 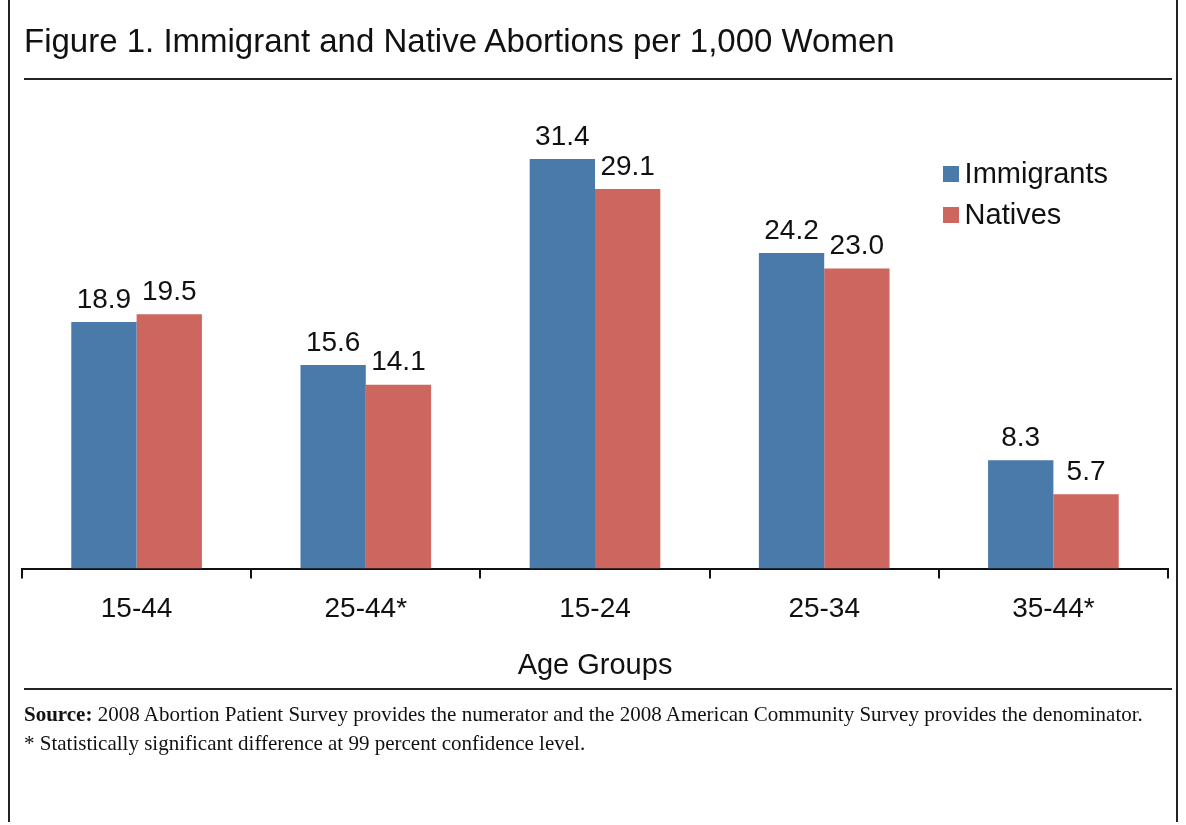 What do you see at coordinates (459, 41) in the screenshot?
I see `chart-title: Figure 1. Immigrant and Native Abortions per 1,000 Women` at bounding box center [459, 41].